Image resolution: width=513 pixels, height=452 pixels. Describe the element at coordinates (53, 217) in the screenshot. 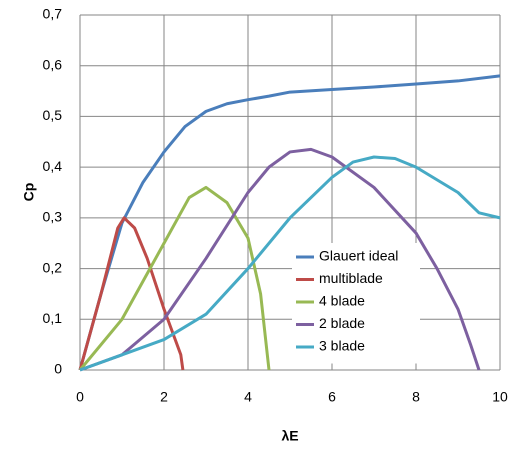

I see `y-tick-label: 0,3` at that location.